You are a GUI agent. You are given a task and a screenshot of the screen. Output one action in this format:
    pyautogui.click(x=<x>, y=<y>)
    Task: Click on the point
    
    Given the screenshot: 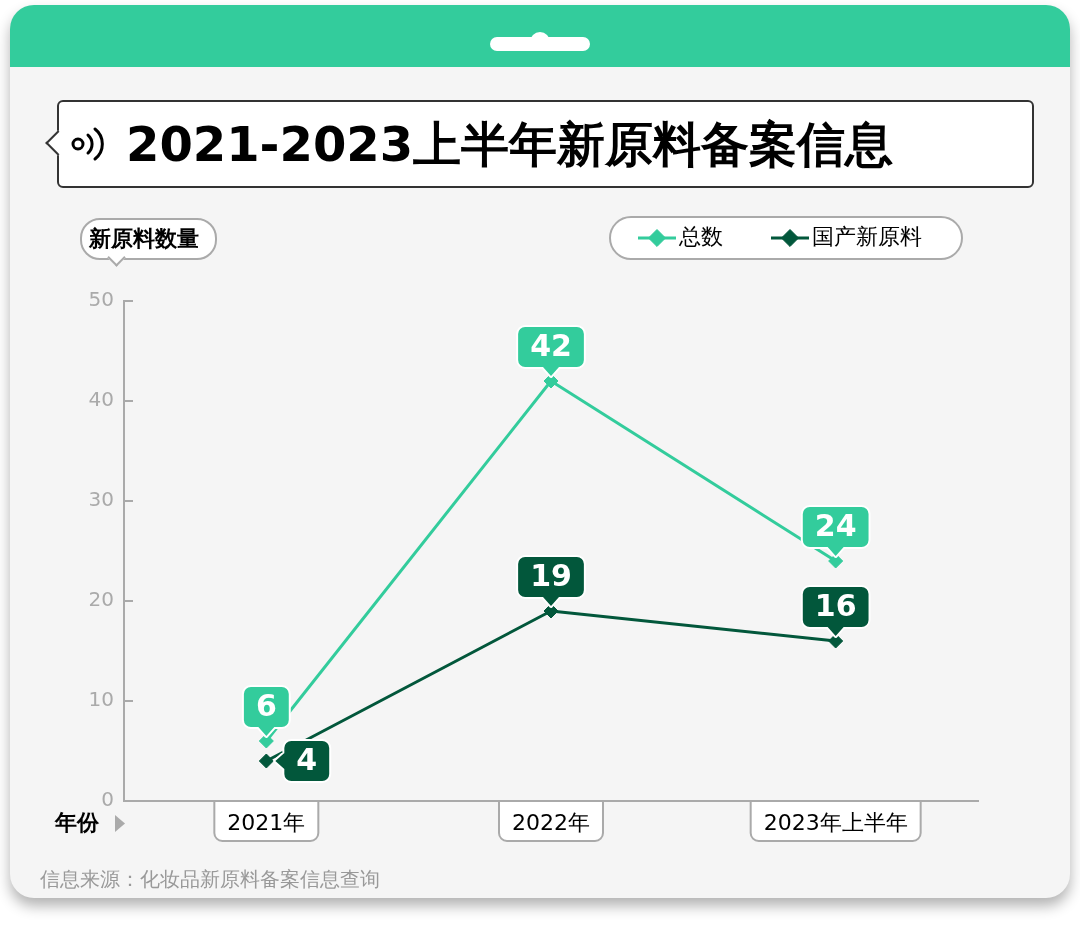 What is the action you would take?
    pyautogui.click(x=266, y=761)
    